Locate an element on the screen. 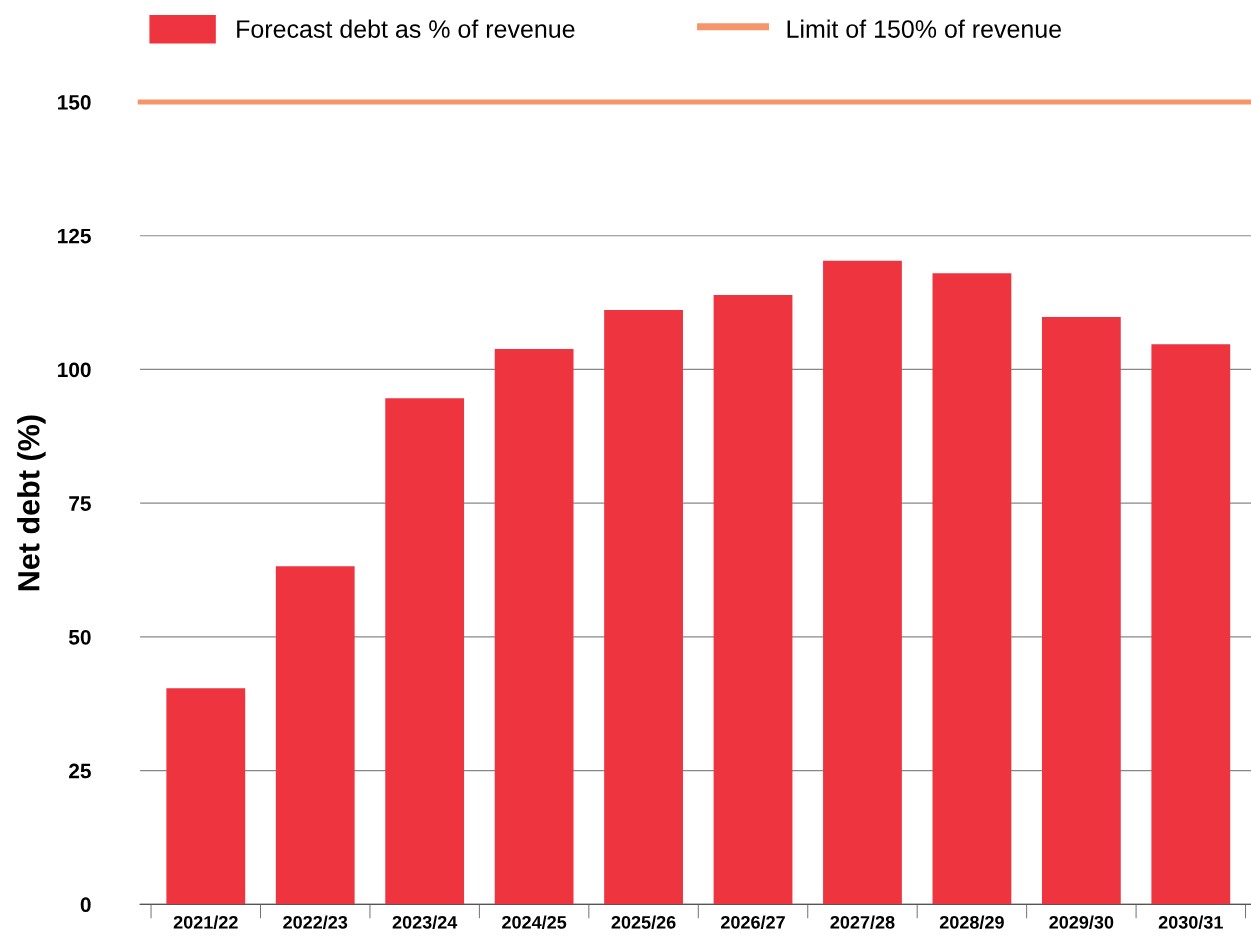  x-tick-label: 2028/29 is located at coordinates (971, 922).